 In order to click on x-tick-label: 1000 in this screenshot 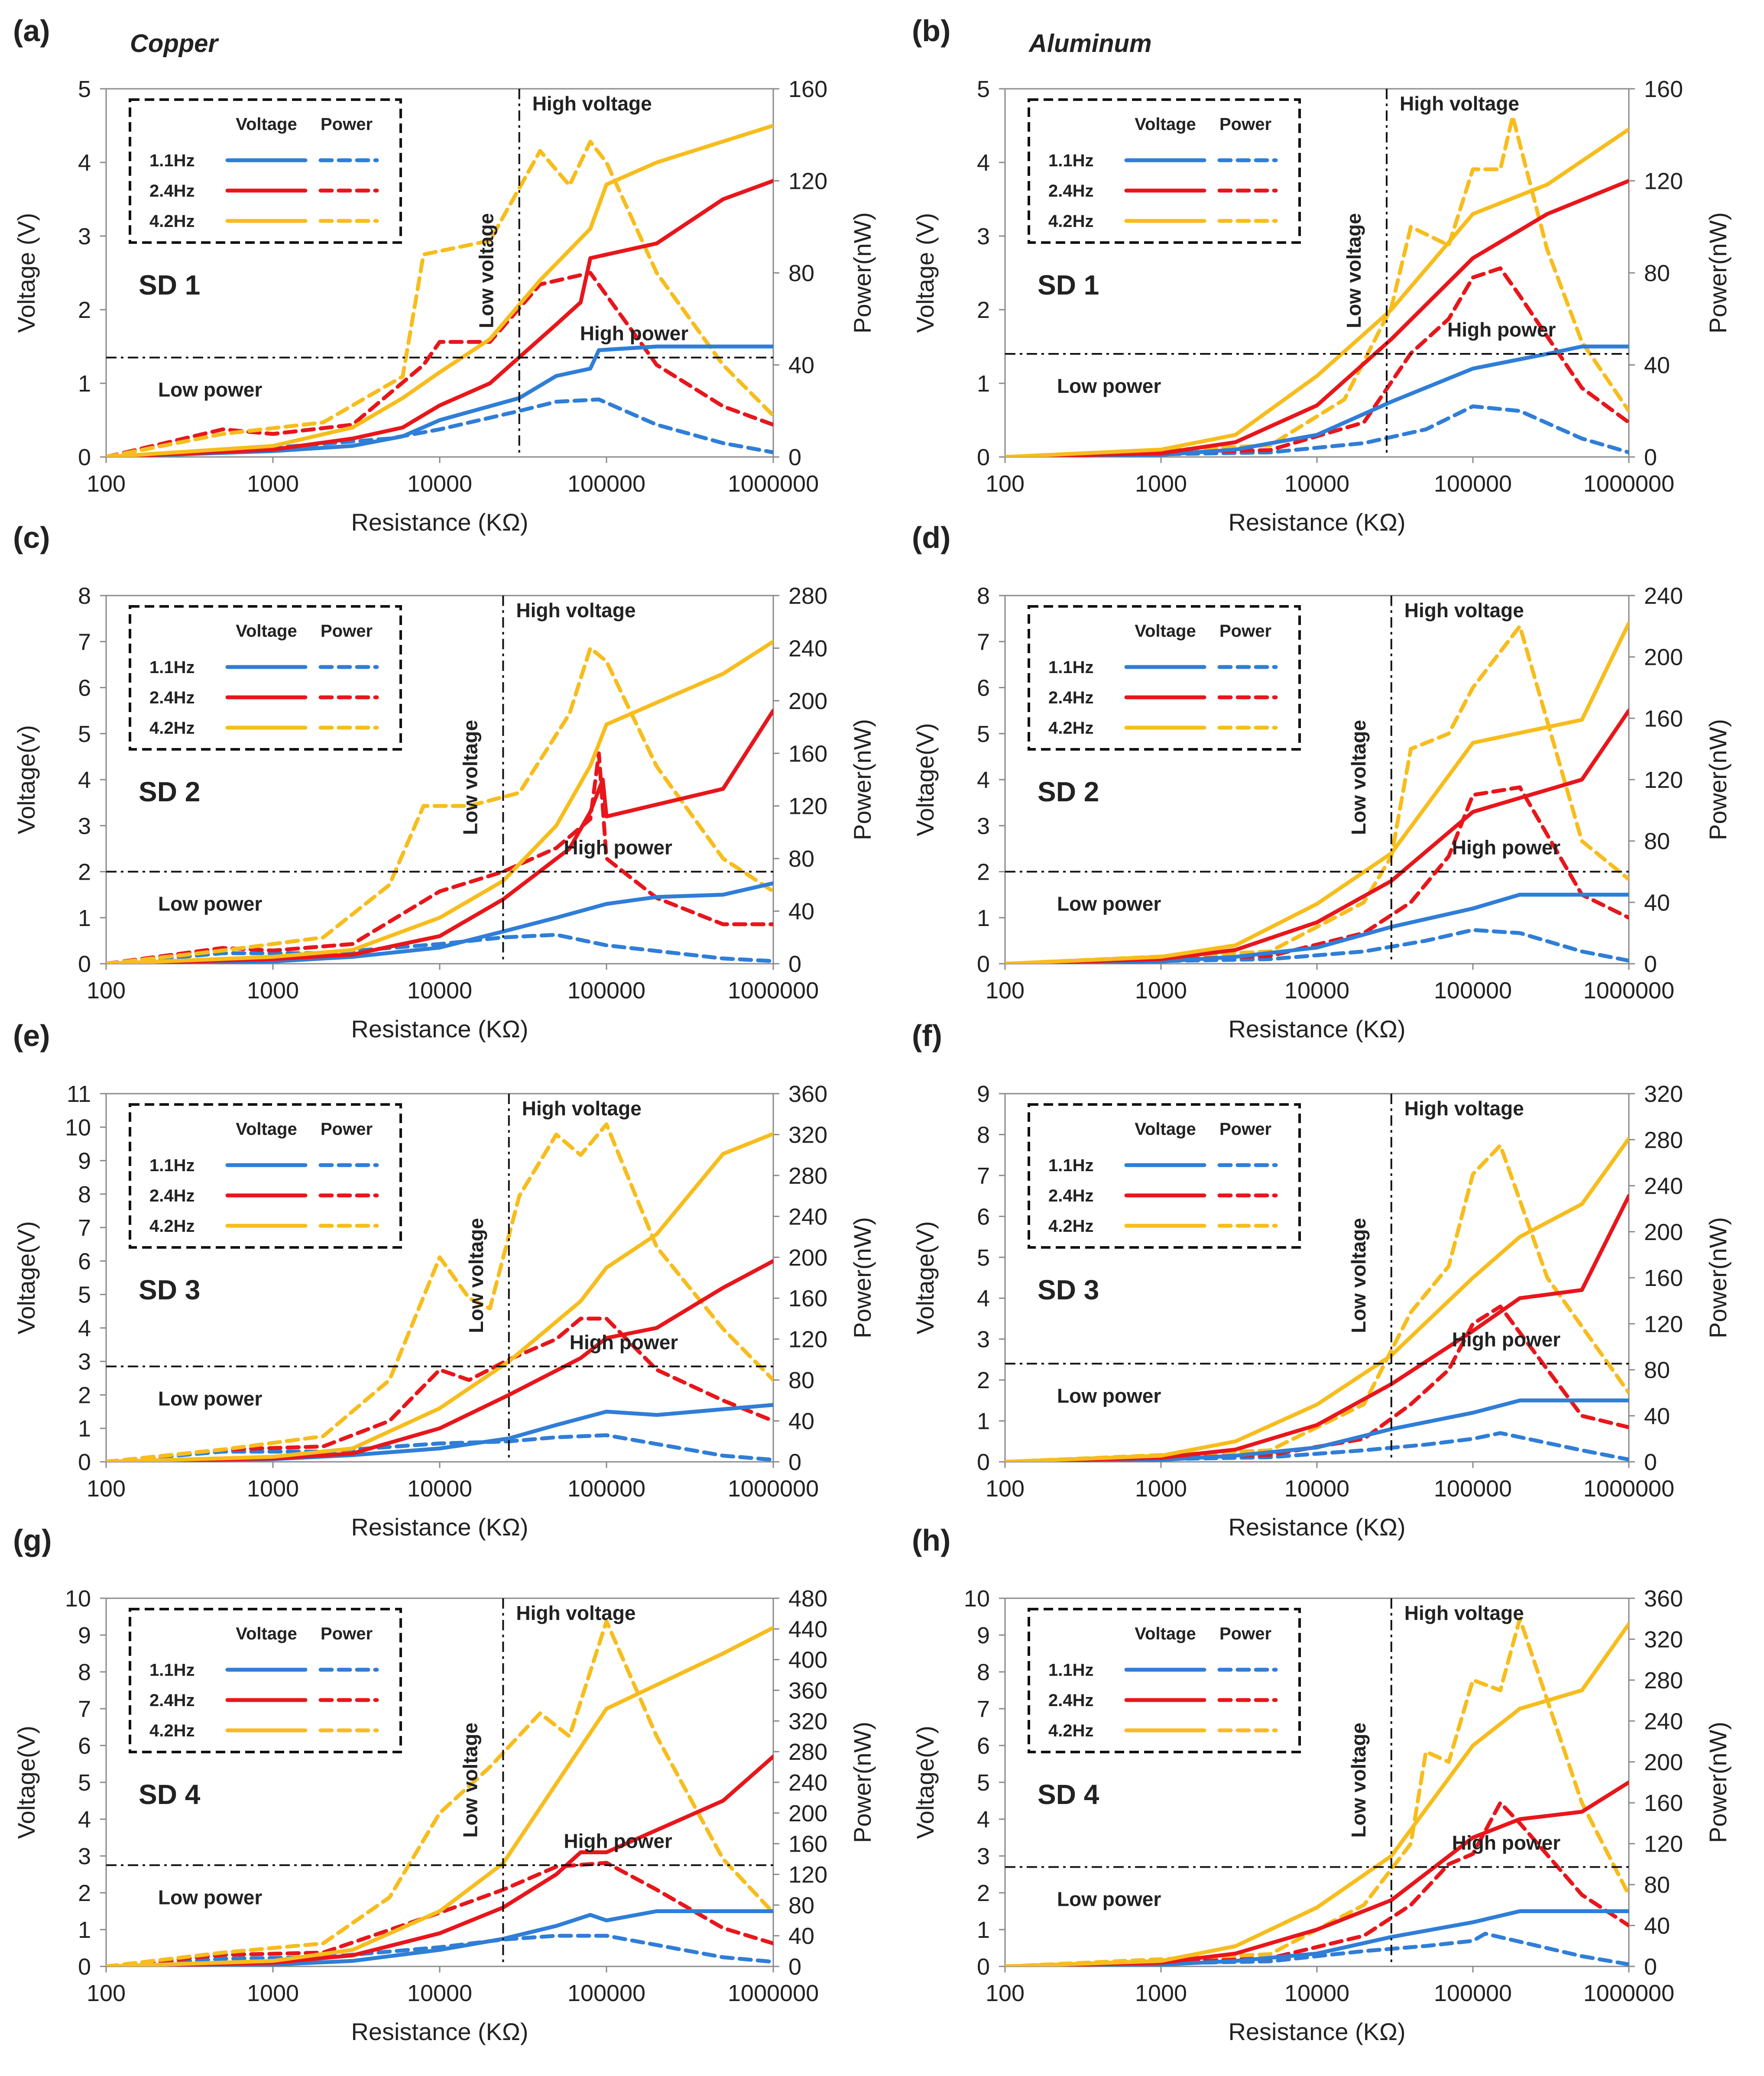, I will do `click(273, 991)`.